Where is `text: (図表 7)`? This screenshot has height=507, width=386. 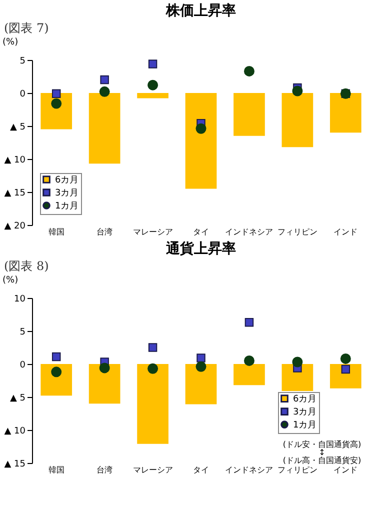 text: (図表 7) is located at coordinates (26, 28).